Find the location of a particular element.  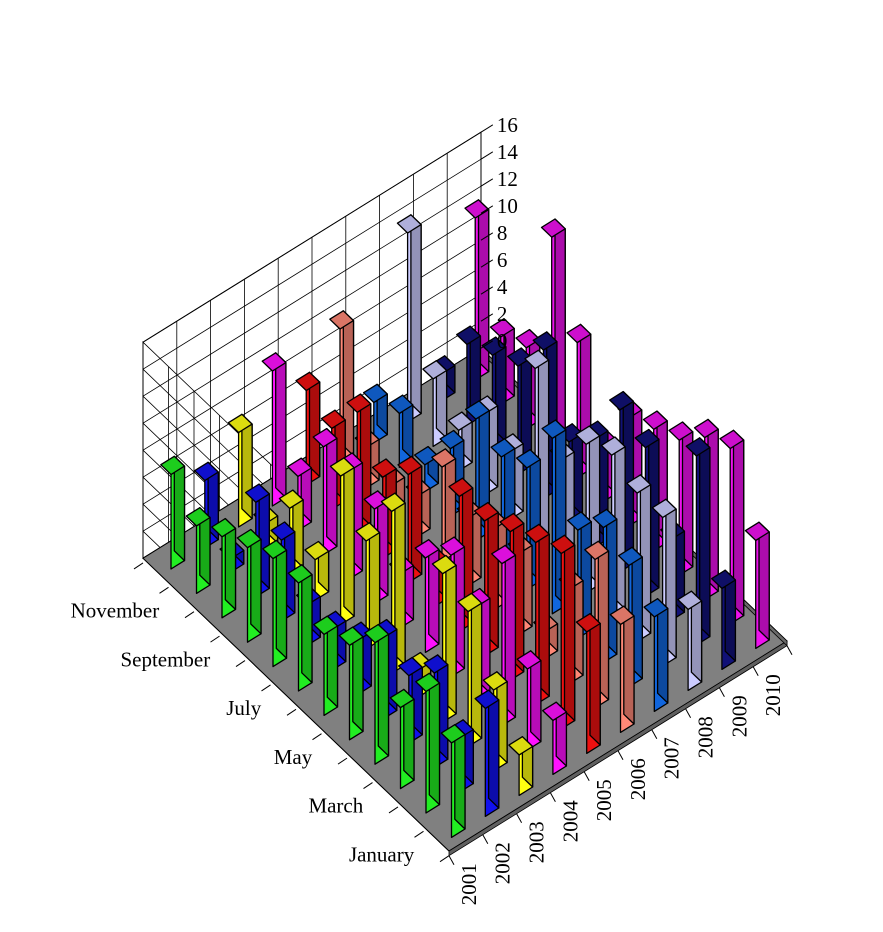

z-tick-label: 16 is located at coordinates (507, 125).